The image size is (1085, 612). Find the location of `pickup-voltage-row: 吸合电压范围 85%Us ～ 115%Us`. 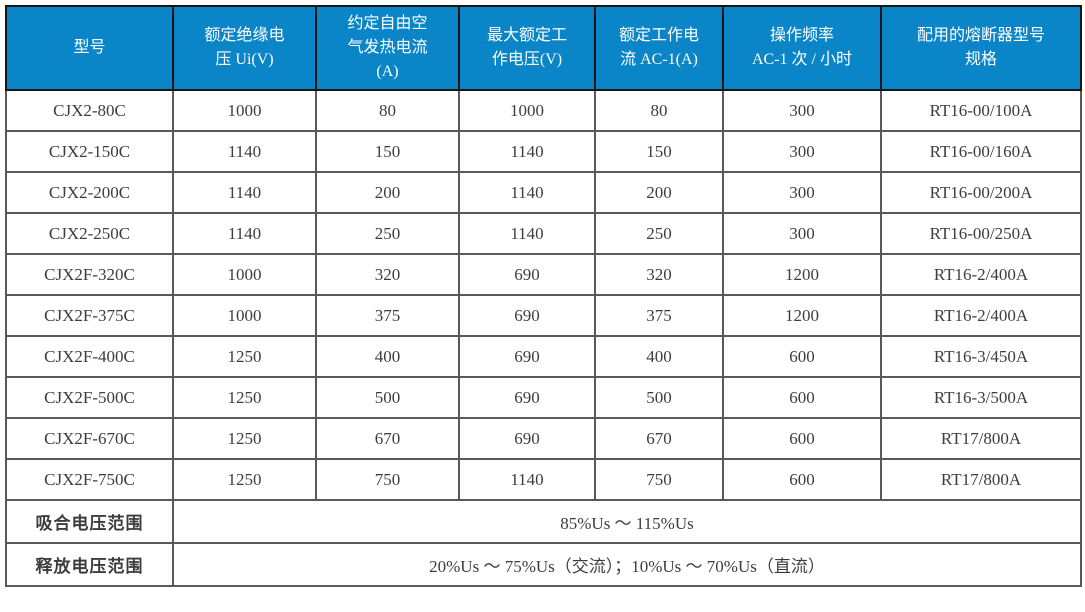

pickup-voltage-row: 吸合电压范围 85%Us ～ 115%Us is located at coordinates (543, 521).